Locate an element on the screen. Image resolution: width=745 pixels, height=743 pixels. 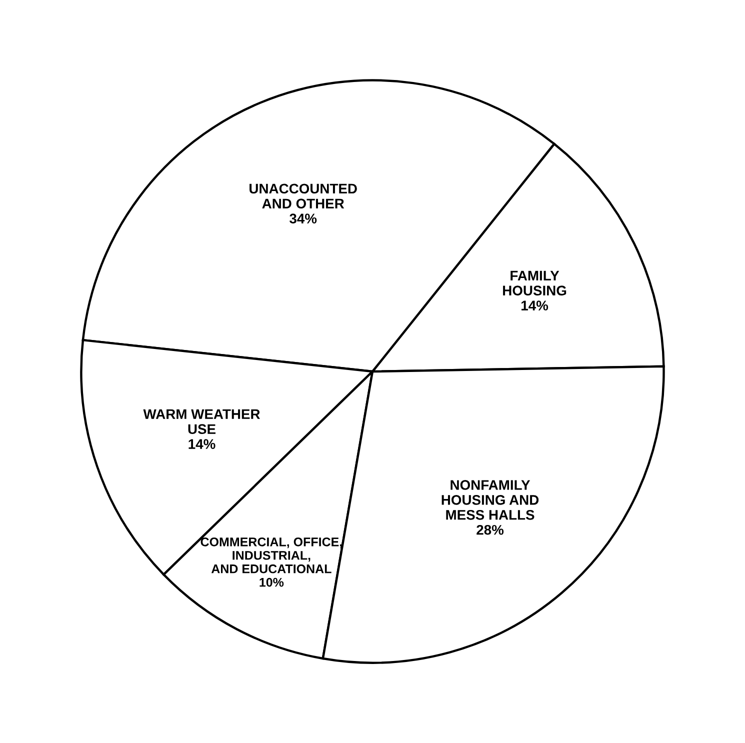
slice-label: COMMERCIAL, OFFICE, INDUSTRIAL, AND EDUCATIONAL is located at coordinates (271, 555).